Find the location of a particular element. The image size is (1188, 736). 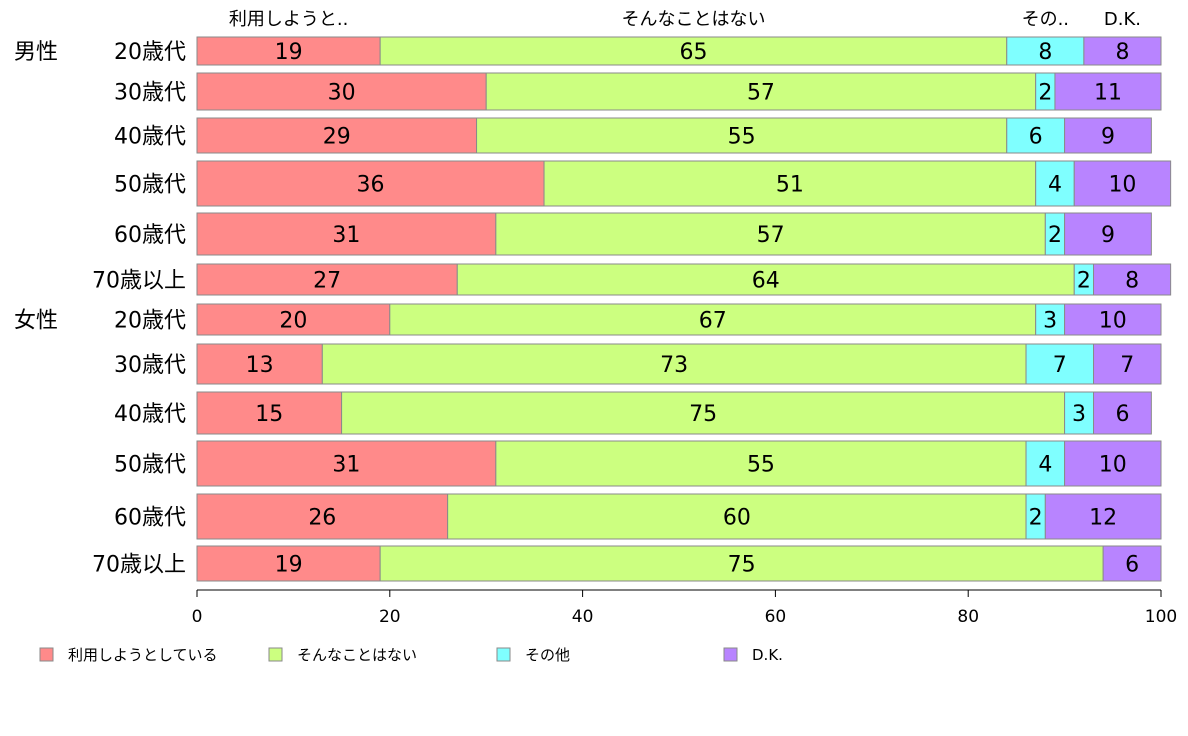

column-header-label: D.K. is located at coordinates (1122, 19).